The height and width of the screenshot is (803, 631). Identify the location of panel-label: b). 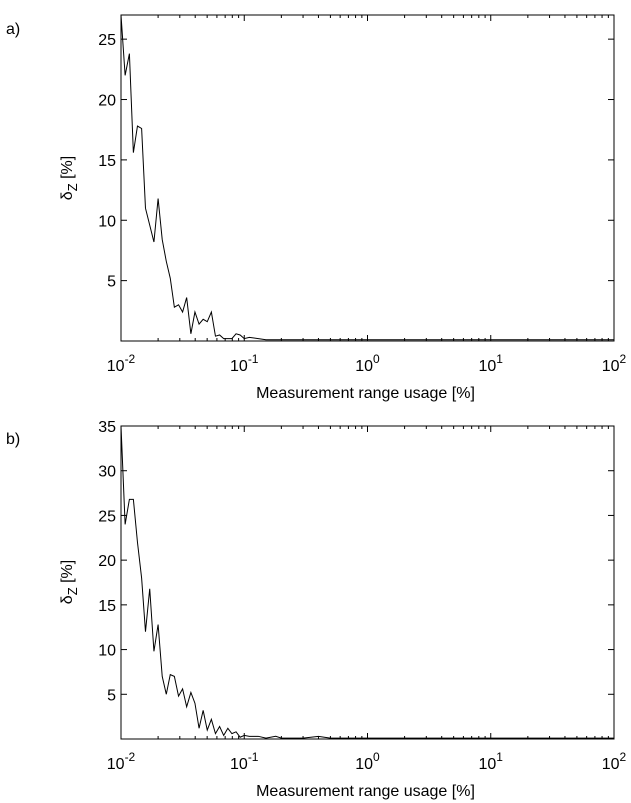
(13, 439).